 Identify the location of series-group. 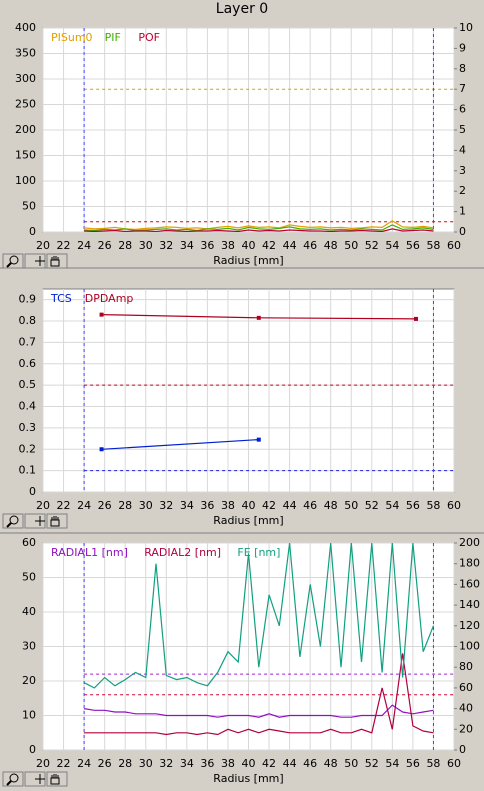
(259, 226).